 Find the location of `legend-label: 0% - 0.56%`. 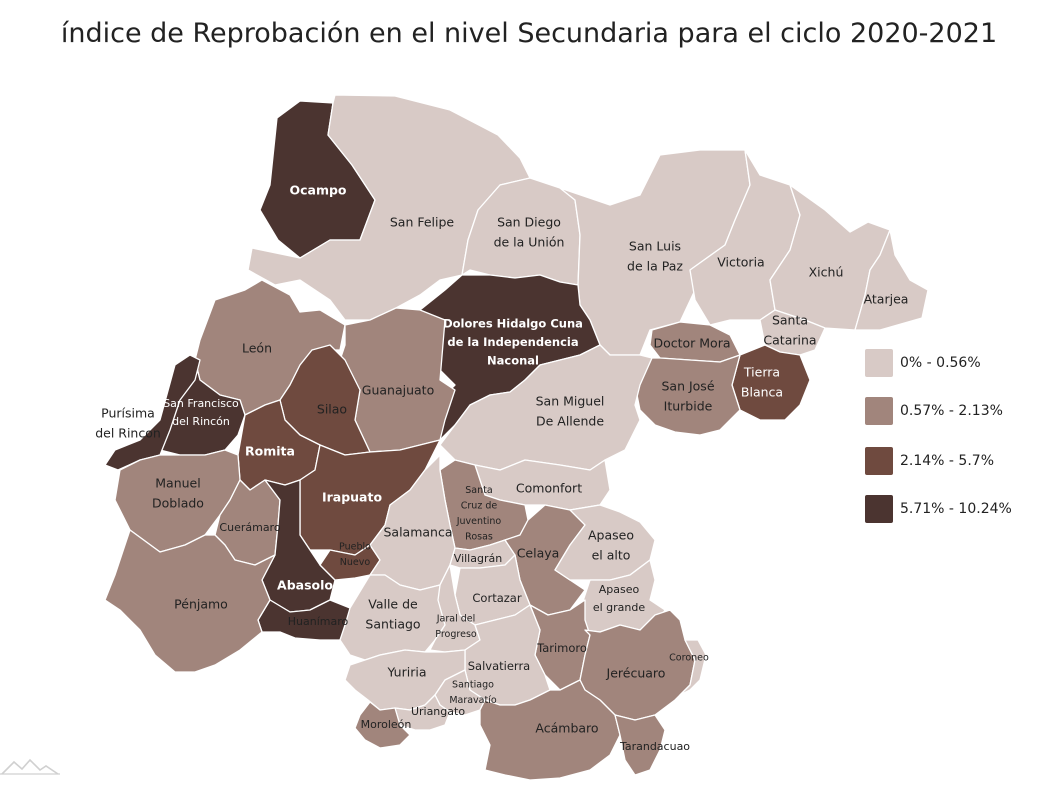

legend-label: 0% - 0.56% is located at coordinates (940, 363).